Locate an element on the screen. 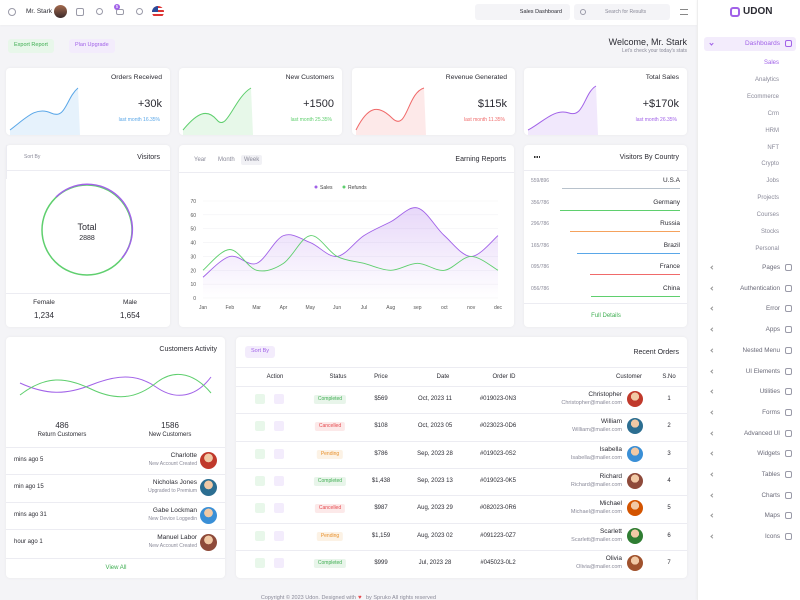 This screenshot has width=800, height=600. visitors-title: Visitors is located at coordinates (148, 157).